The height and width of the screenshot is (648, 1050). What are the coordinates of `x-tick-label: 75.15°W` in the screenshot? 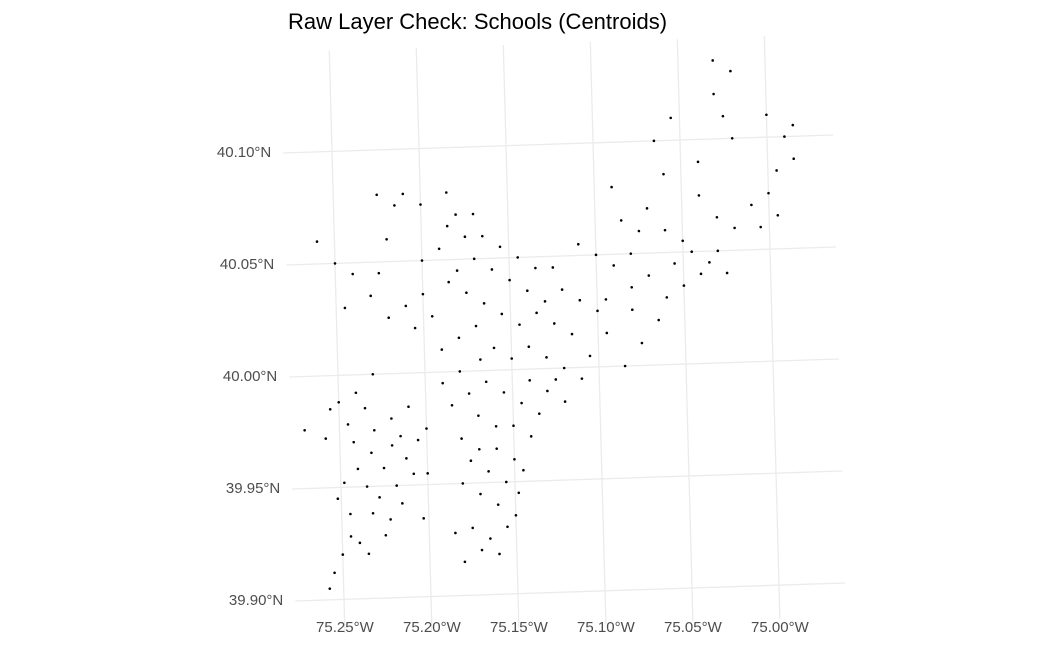 It's located at (519, 627).